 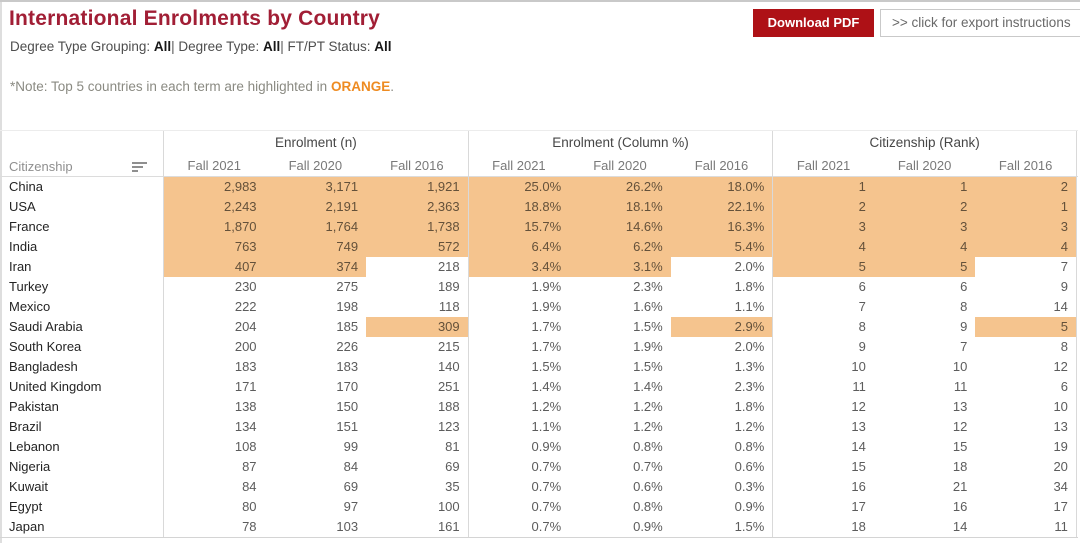 I want to click on data-cell: 6.2%, so click(x=620, y=247).